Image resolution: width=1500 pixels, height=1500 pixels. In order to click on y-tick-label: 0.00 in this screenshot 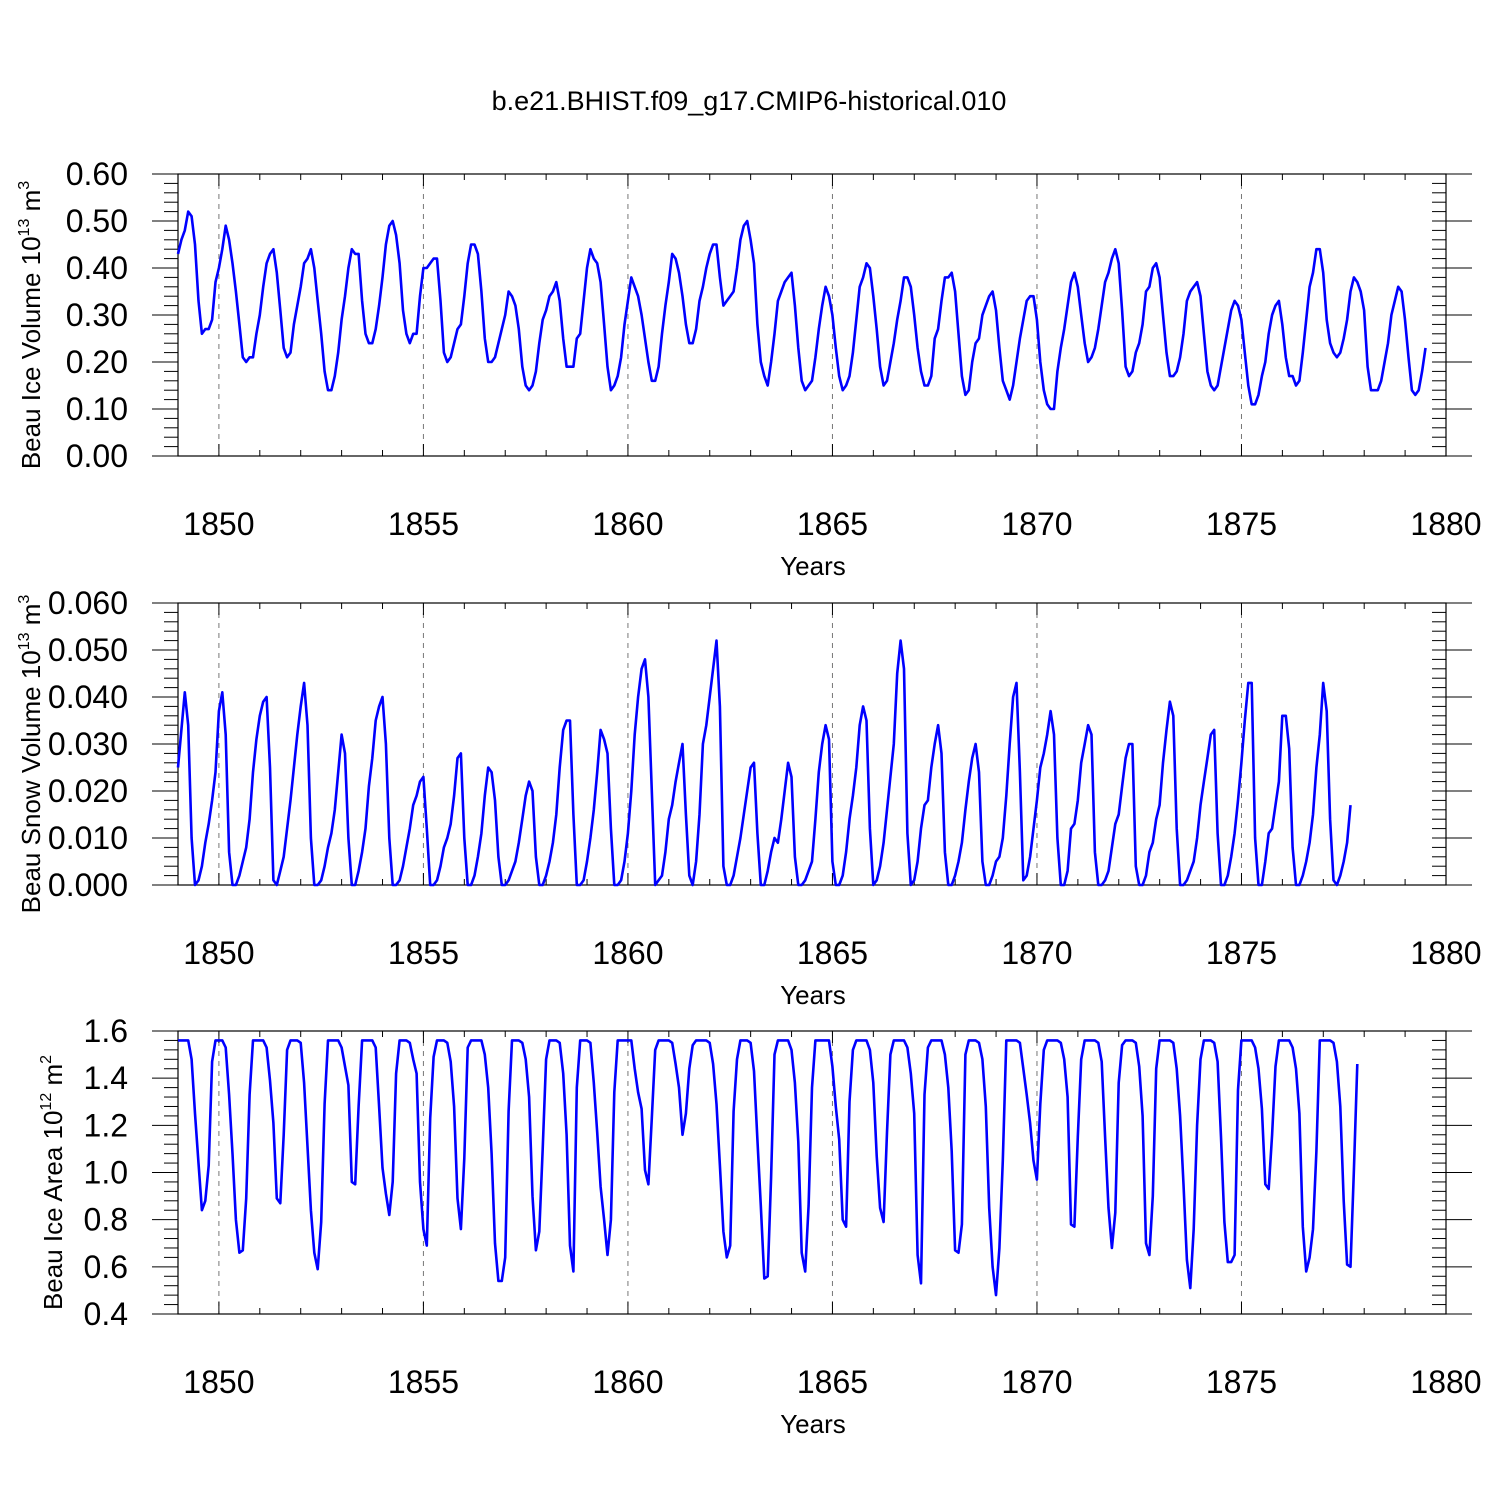, I will do `click(97, 456)`.